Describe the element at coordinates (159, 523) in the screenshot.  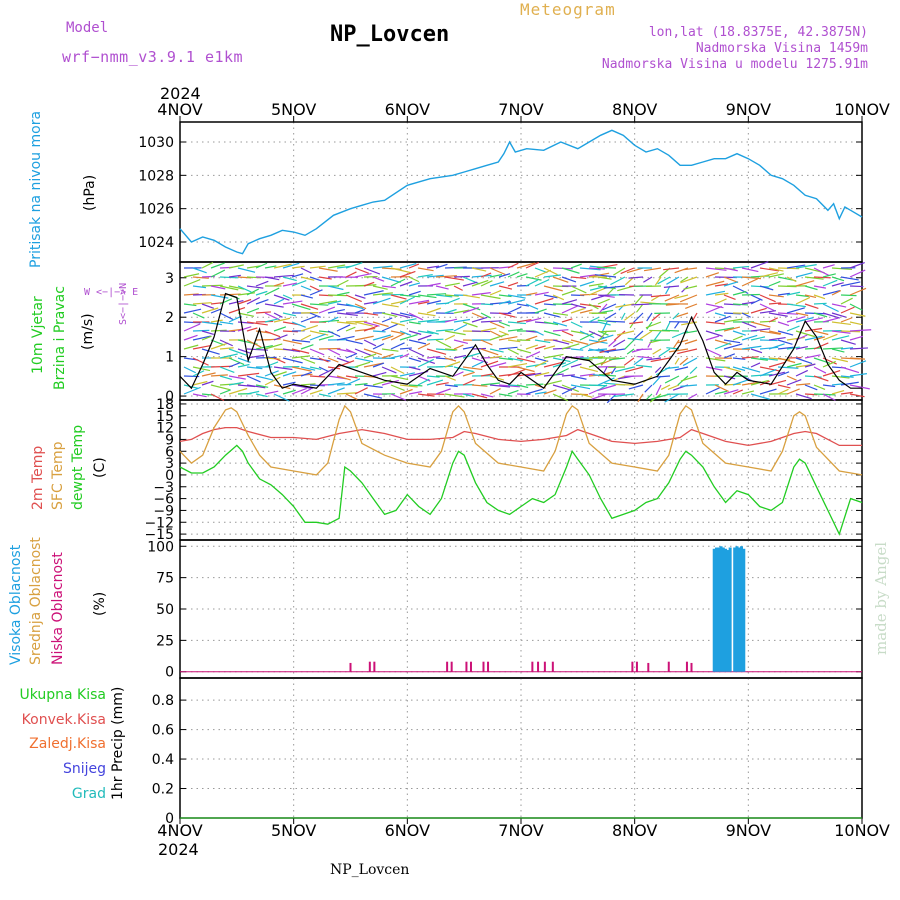
I see `y-tick-label: −12` at that location.